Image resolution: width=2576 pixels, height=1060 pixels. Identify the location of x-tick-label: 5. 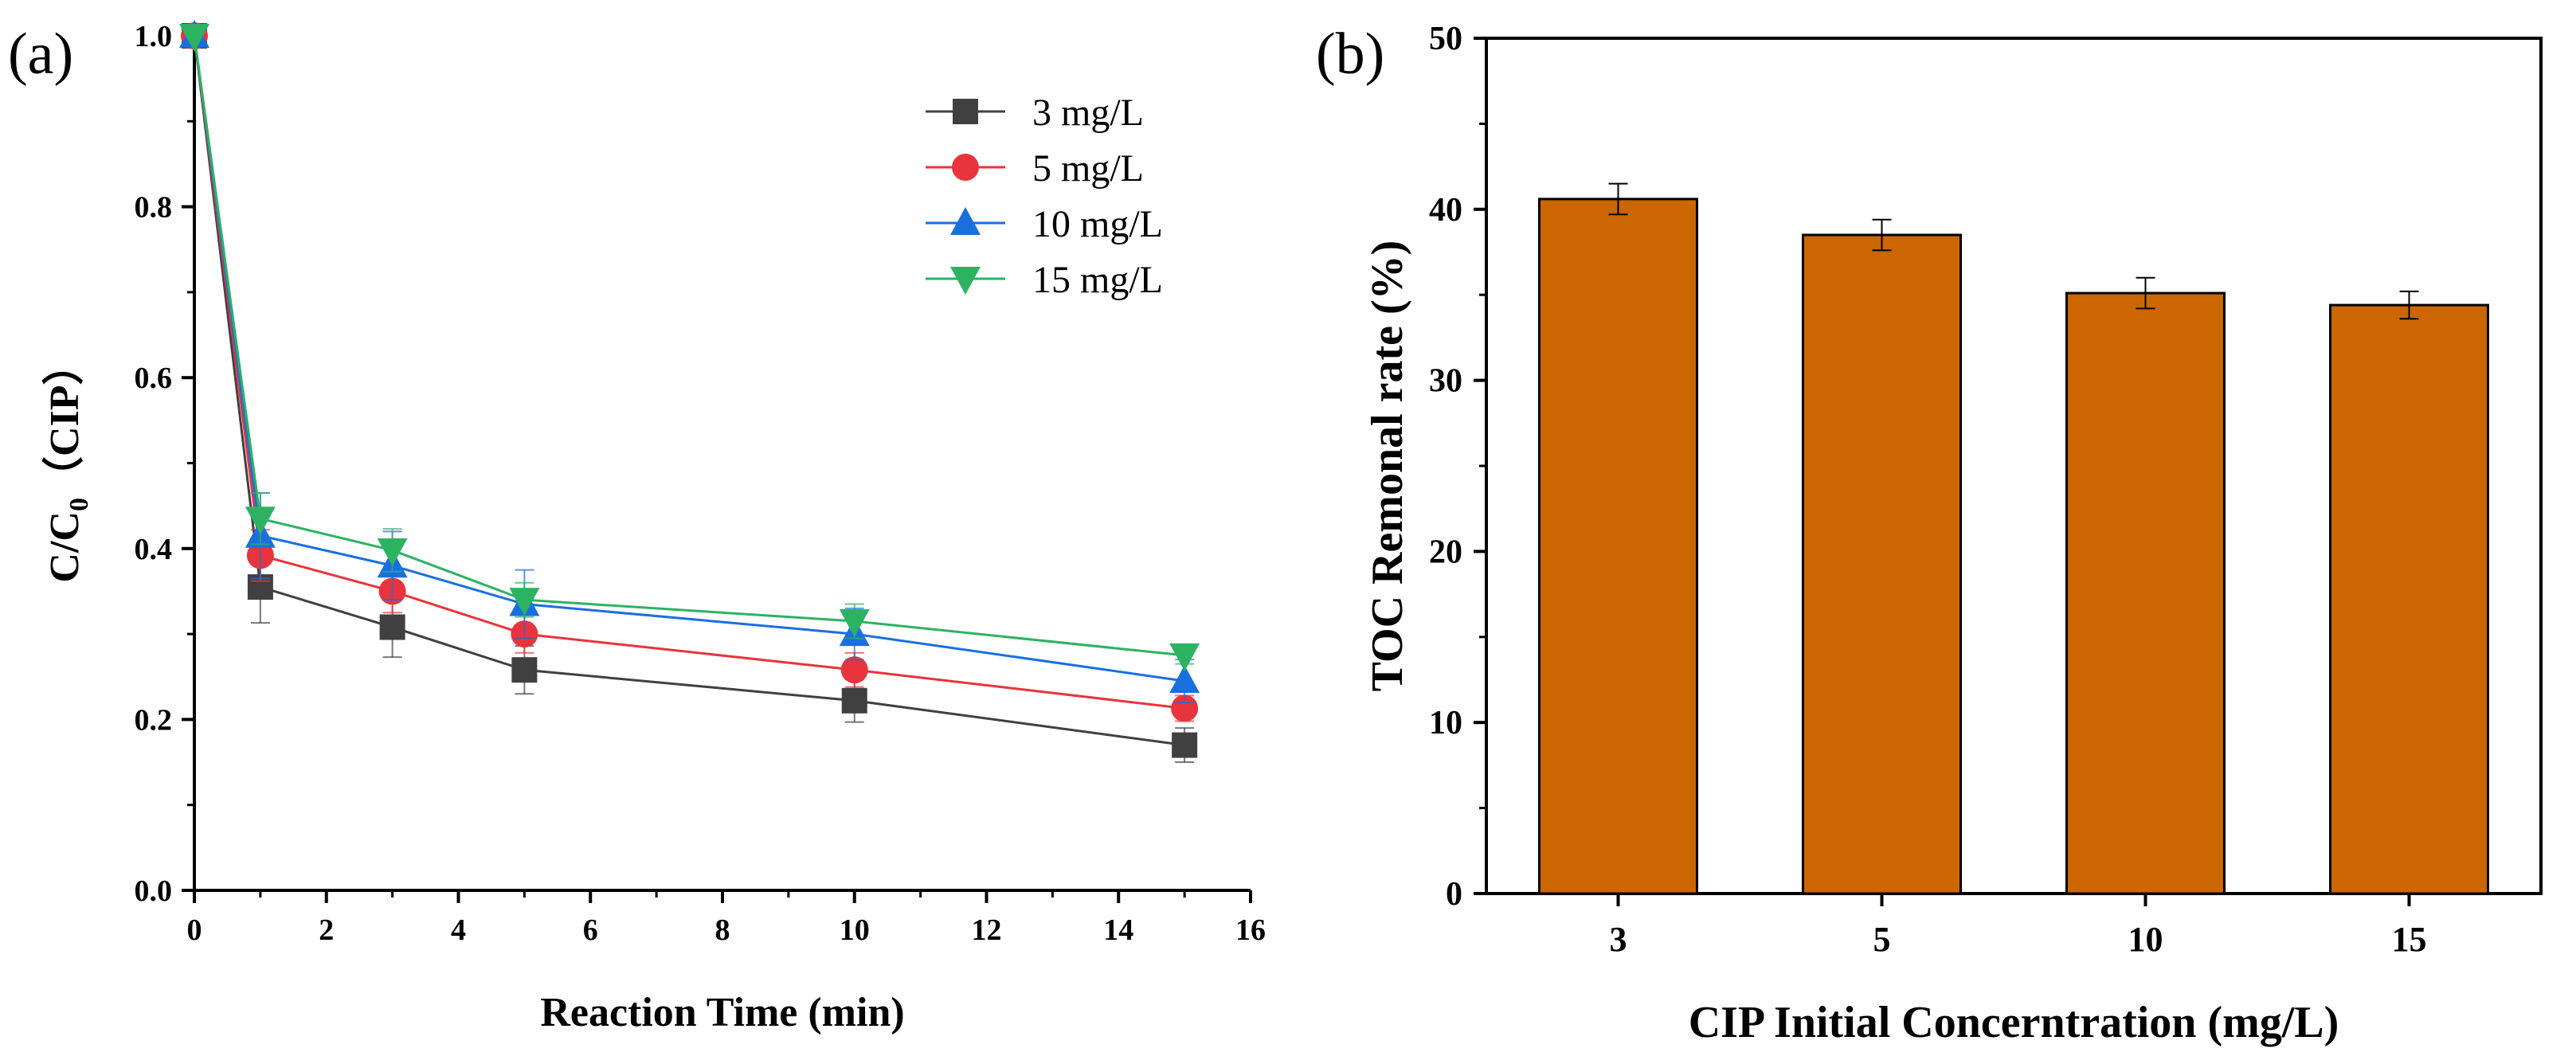
(1882, 940).